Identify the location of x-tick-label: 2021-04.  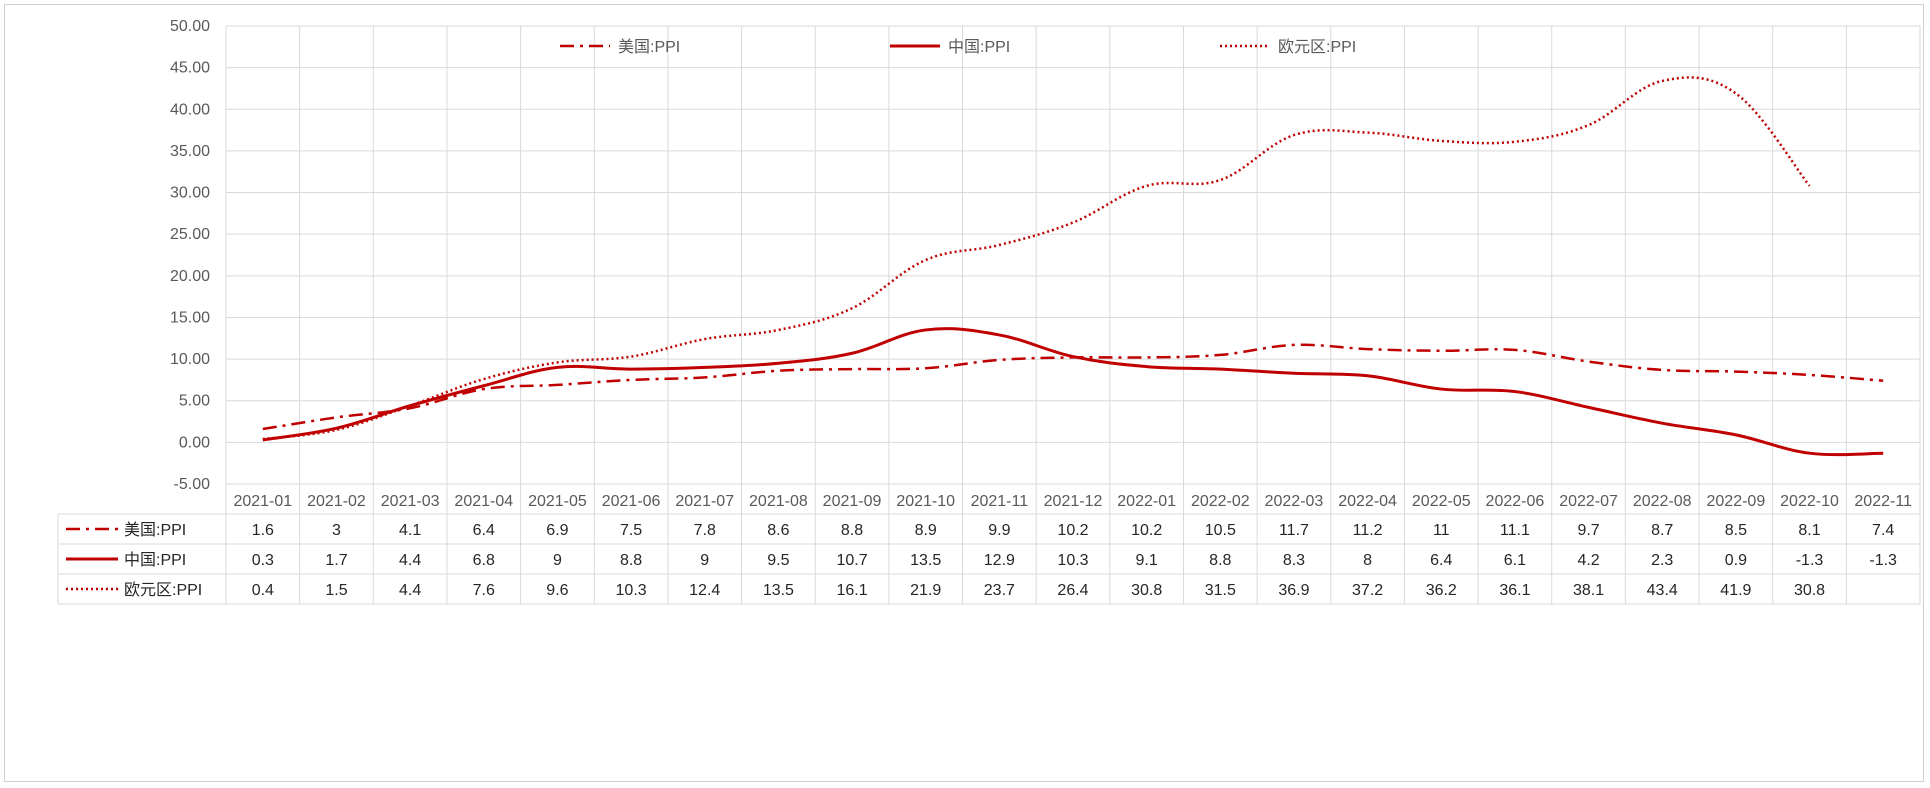
(483, 501).